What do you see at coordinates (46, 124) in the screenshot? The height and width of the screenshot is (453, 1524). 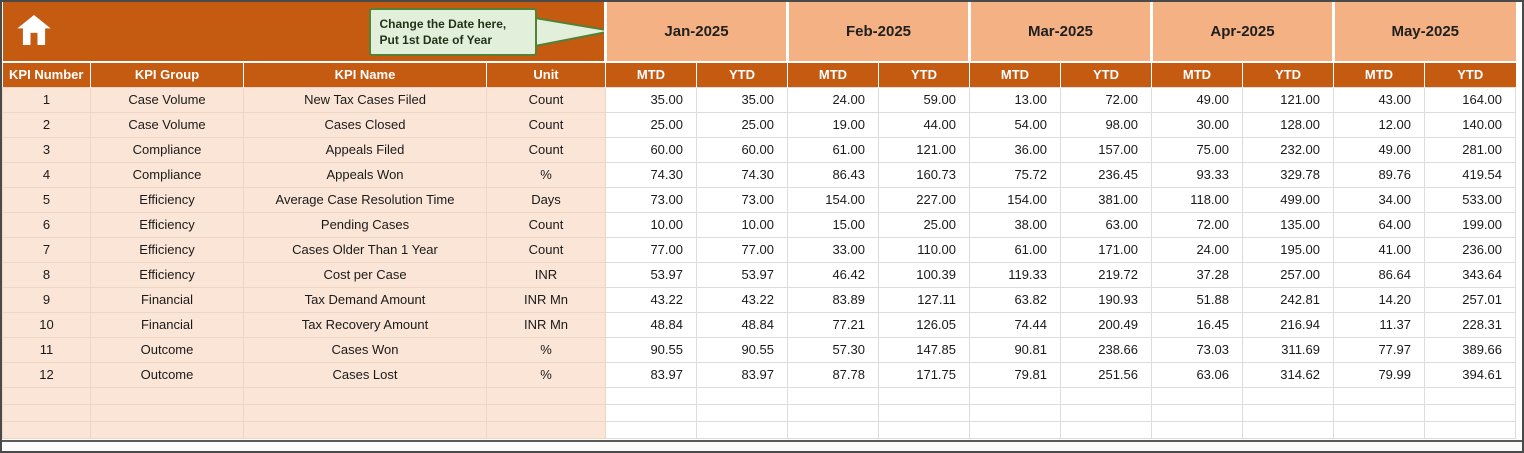 I see `kpi-number-cell: 2` at bounding box center [46, 124].